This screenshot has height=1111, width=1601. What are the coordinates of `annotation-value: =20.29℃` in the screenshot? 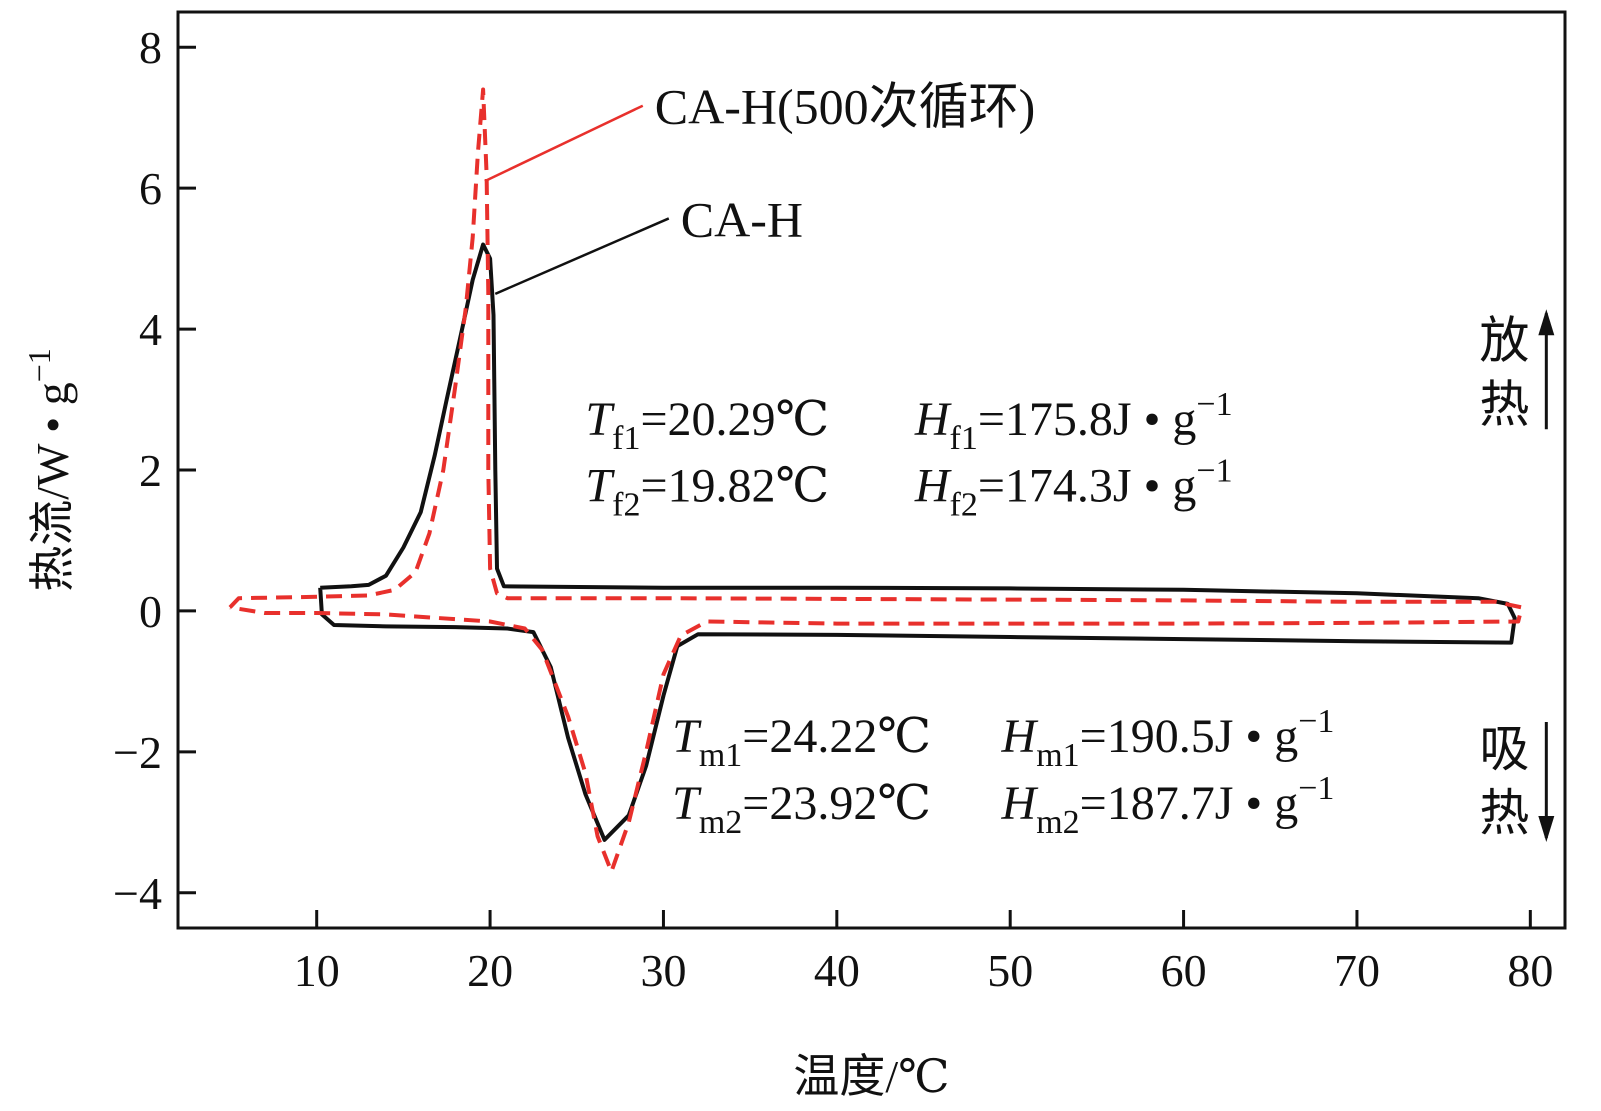 It's located at (734, 419).